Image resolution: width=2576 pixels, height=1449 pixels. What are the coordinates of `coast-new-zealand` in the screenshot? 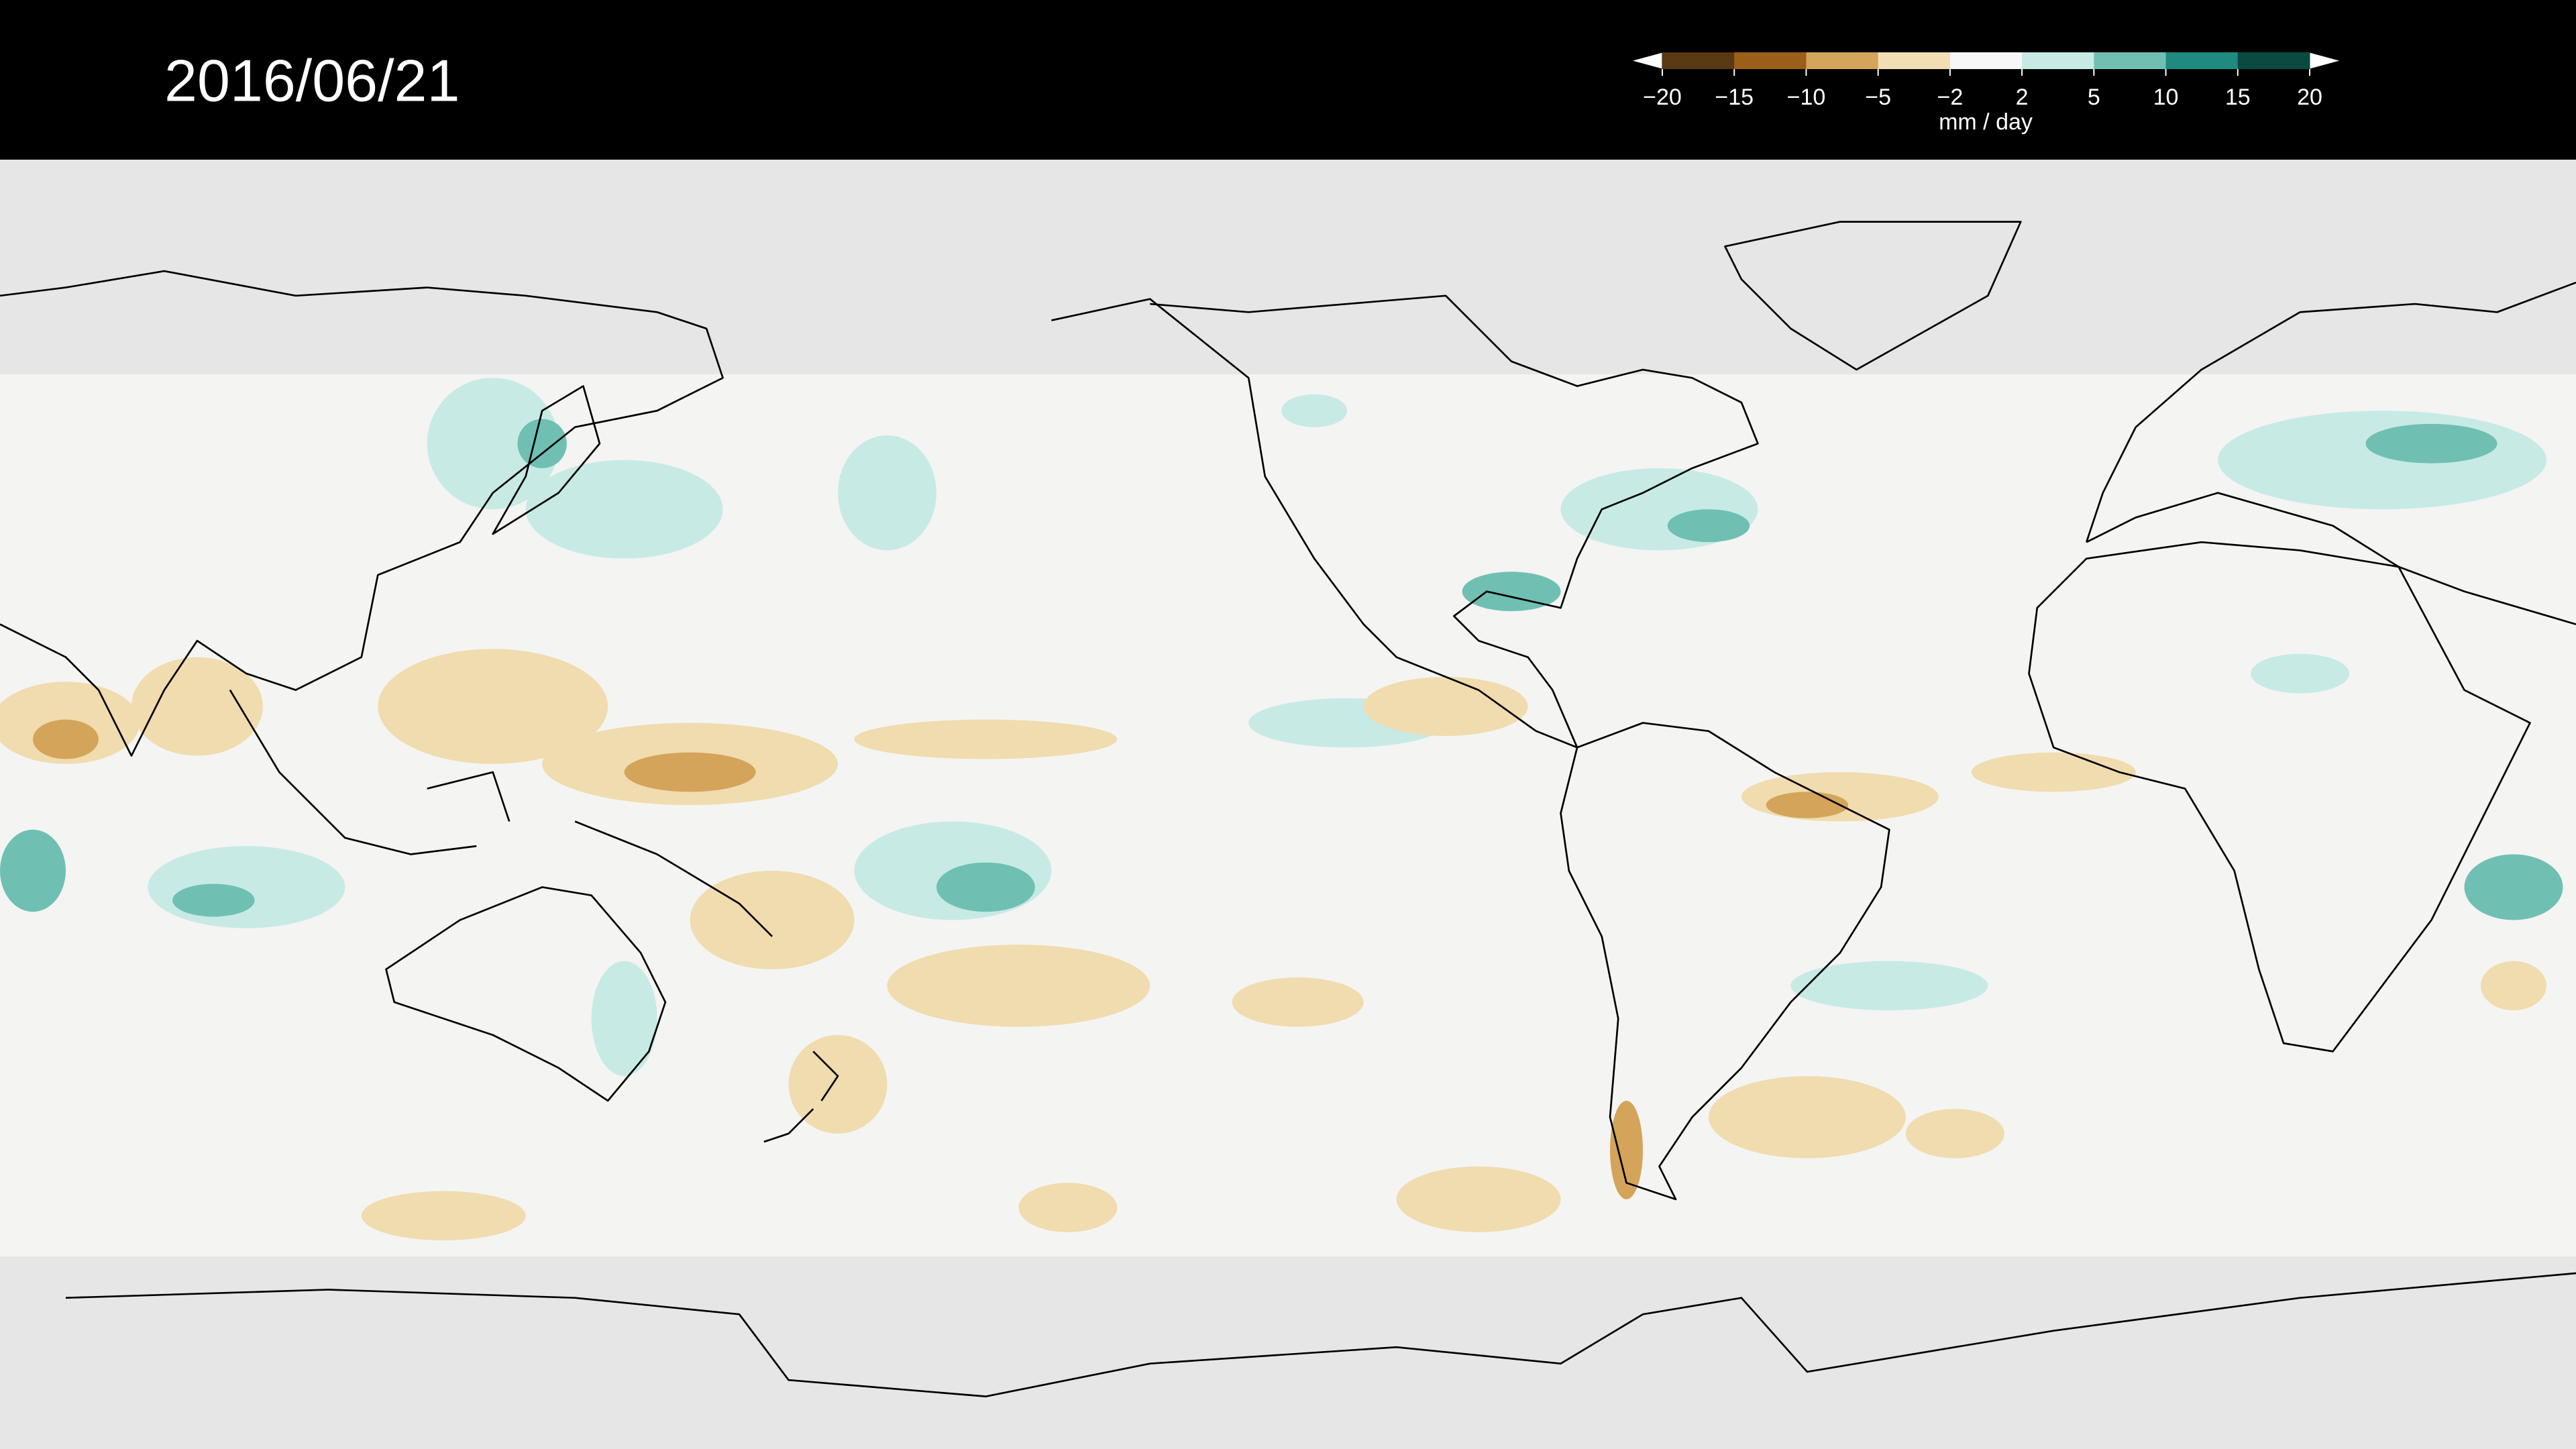 It's located at (801, 1097).